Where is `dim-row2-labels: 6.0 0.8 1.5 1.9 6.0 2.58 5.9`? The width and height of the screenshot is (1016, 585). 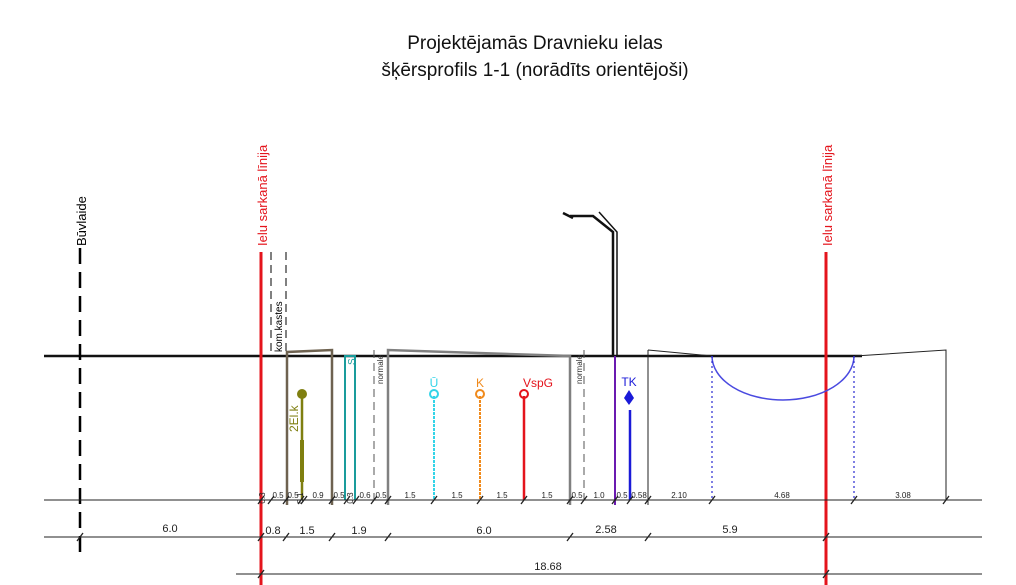
dim-row2-labels: 6.0 0.8 1.5 1.9 6.0 2.58 5.9 is located at coordinates (449, 530).